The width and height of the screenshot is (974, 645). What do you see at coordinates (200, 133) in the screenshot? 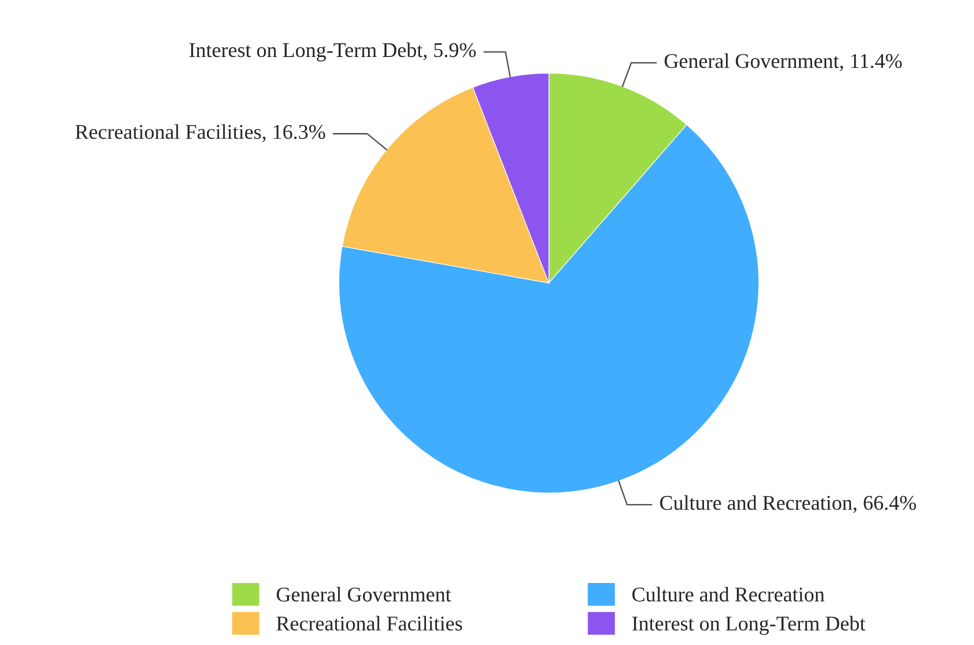
I see `data-label: Recreational Facilities, 16.3%` at bounding box center [200, 133].